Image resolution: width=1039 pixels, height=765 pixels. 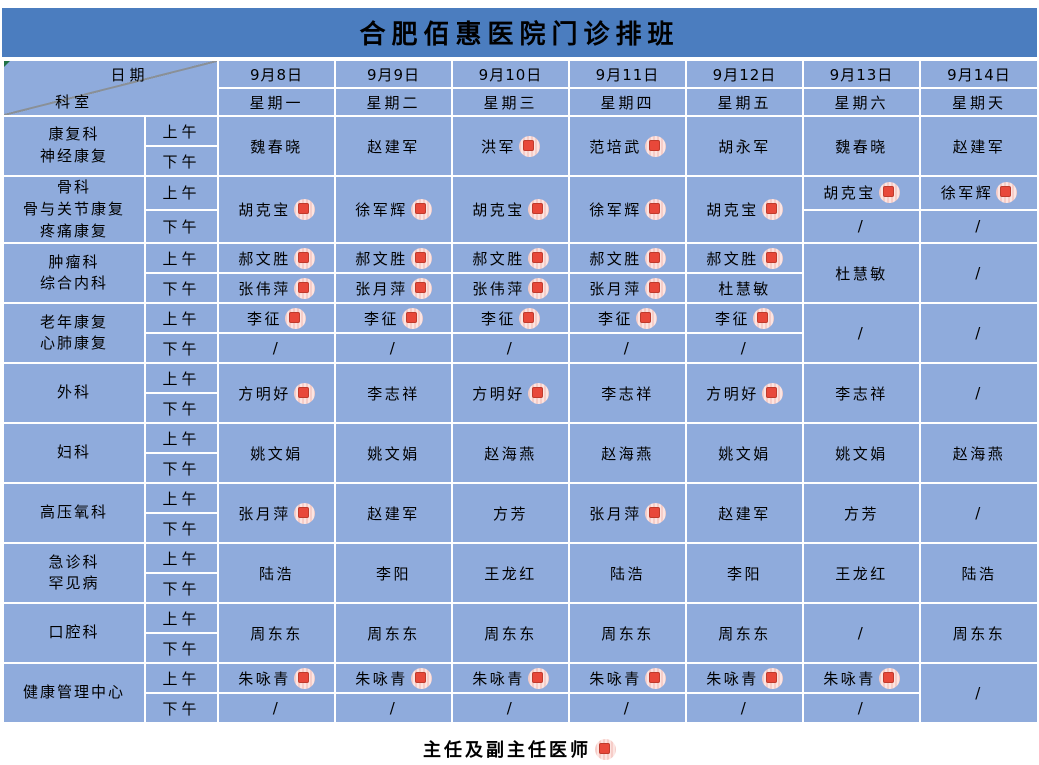 What do you see at coordinates (74, 146) in the screenshot?
I see `department-cell: 康复科 神经康复` at bounding box center [74, 146].